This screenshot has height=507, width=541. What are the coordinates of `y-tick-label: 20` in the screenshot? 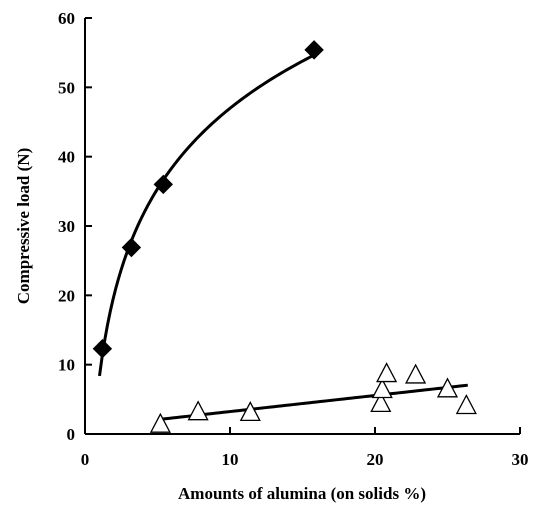 It's located at (66, 295).